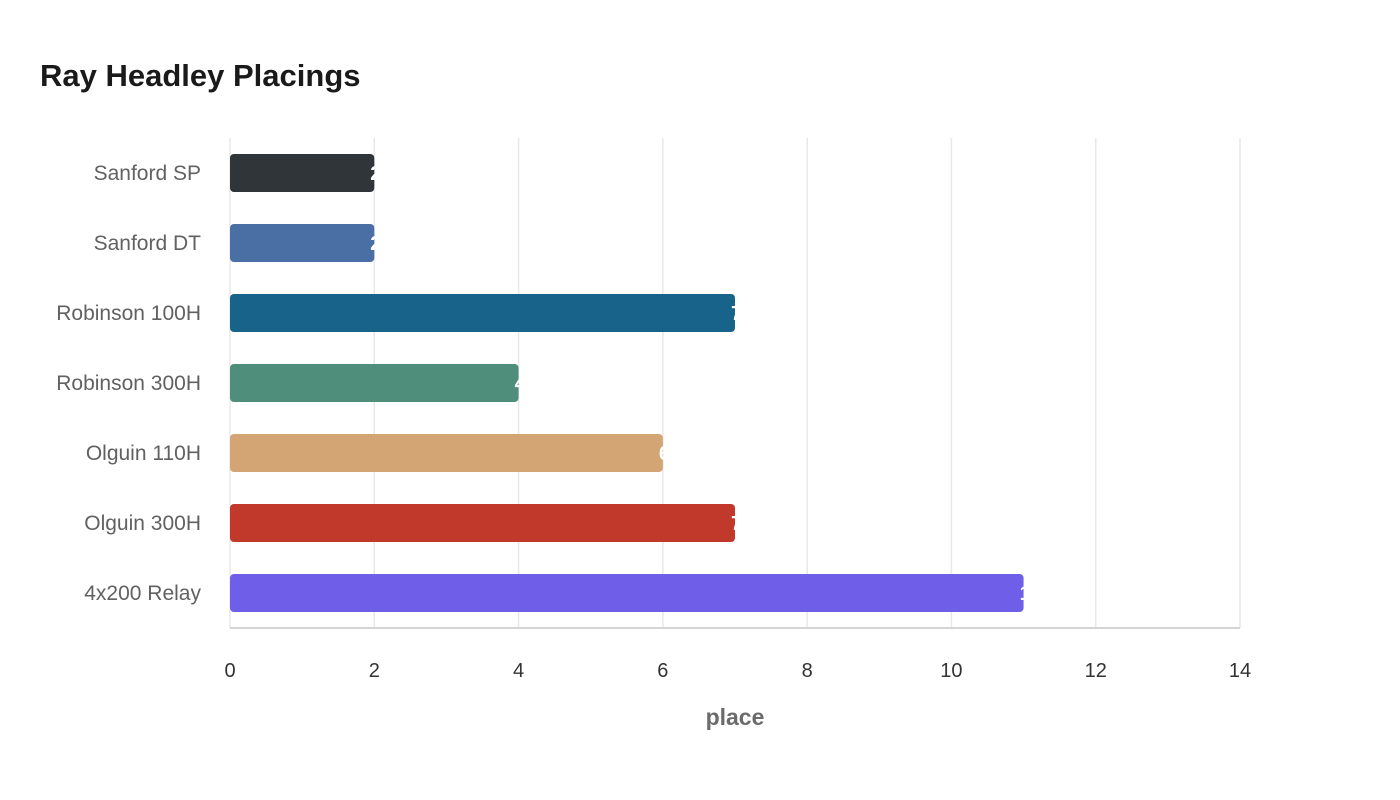  I want to click on category-label: Olguin 110H, so click(143, 453).